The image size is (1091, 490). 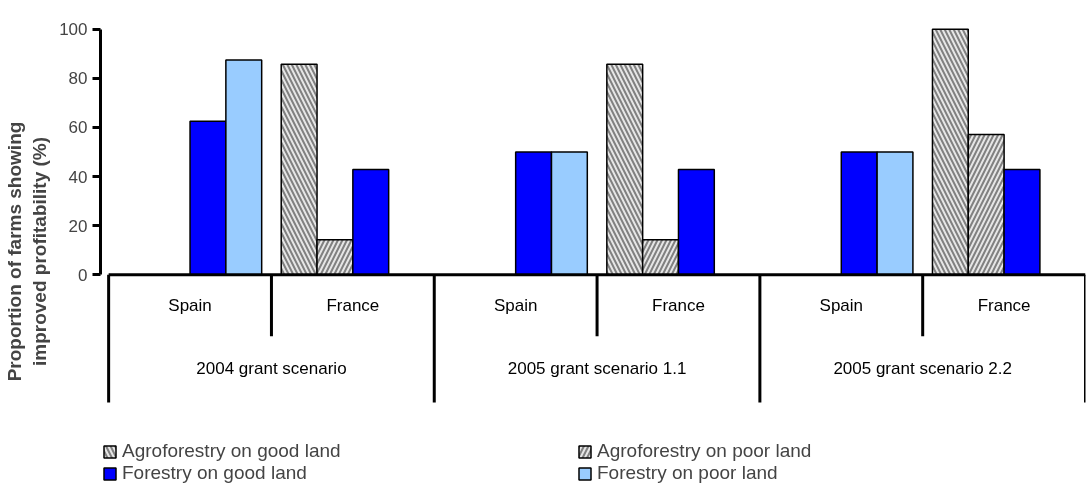 I want to click on y-tick-label: 80, so click(x=78, y=79).